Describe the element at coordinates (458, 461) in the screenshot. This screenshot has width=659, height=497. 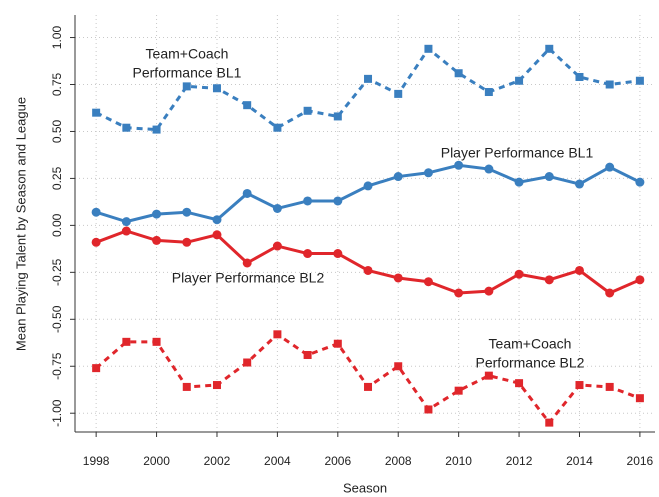
I see `x-tick-label: 2010` at that location.